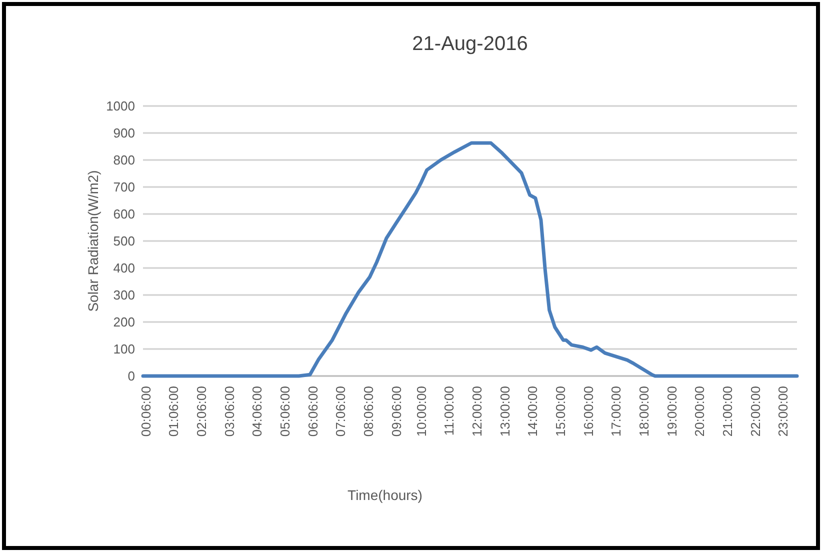  I want to click on chart-title: 21-Aug-2016, so click(470, 44).